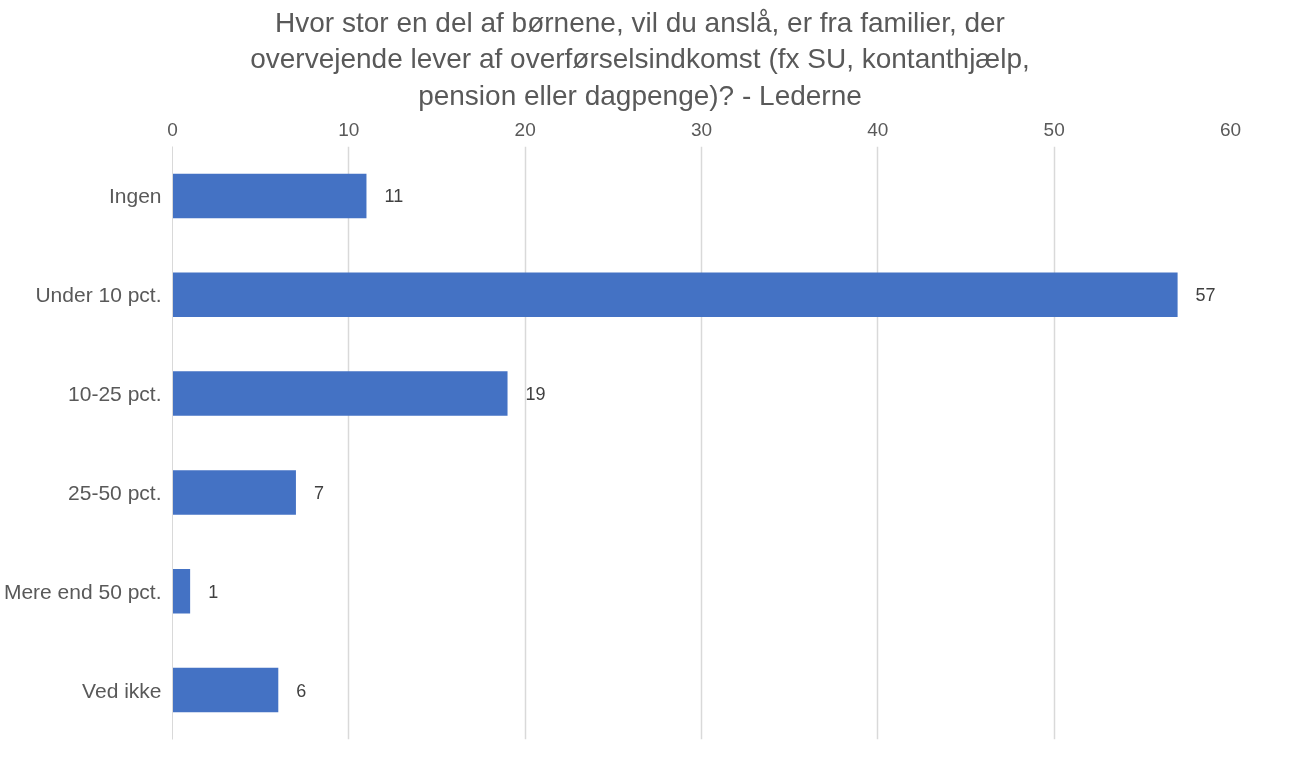 This screenshot has height=776, width=1289. I want to click on y-tick-label: Under 10 pct., so click(98, 295).